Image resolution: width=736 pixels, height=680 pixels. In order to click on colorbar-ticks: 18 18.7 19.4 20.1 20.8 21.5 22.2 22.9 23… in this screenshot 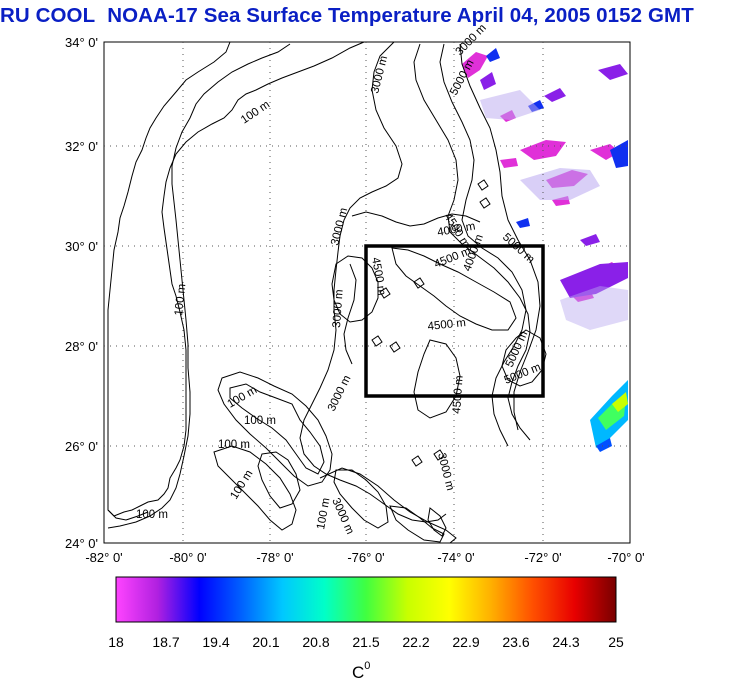, I will do `click(366, 642)`.